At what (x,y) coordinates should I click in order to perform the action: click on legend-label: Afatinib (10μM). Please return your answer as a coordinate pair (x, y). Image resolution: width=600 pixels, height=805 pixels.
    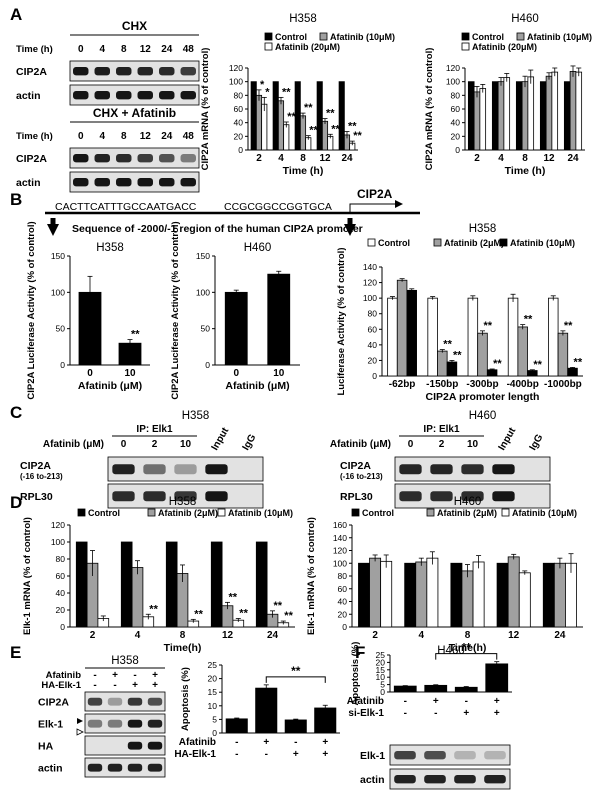
    Looking at the image, I should click on (542, 243).